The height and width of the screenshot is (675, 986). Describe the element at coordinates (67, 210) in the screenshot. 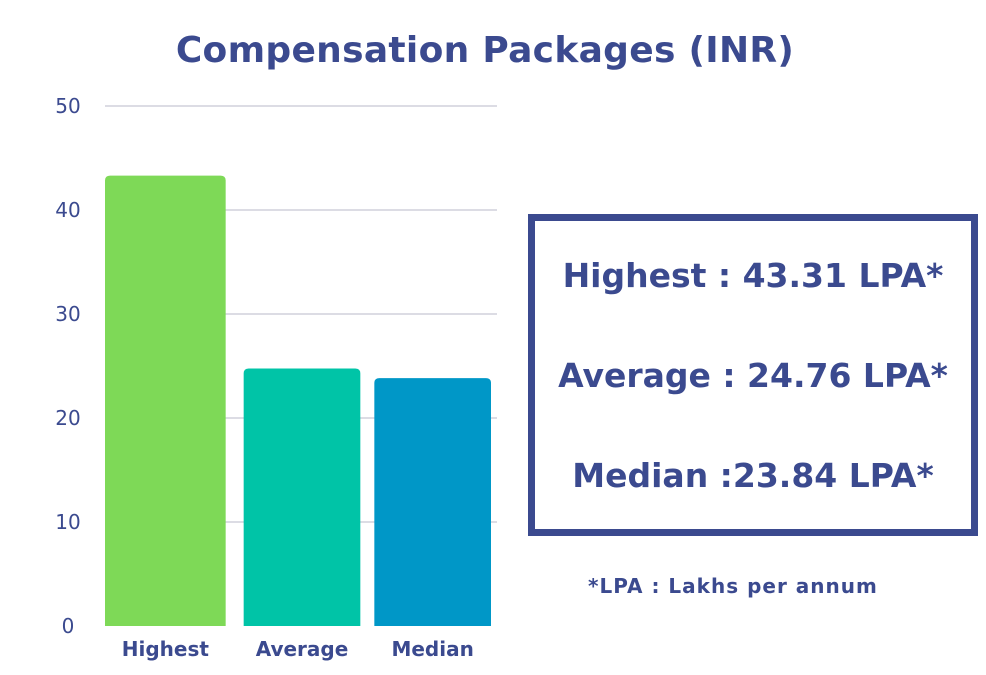

I see `y-tick-label: 40` at that location.